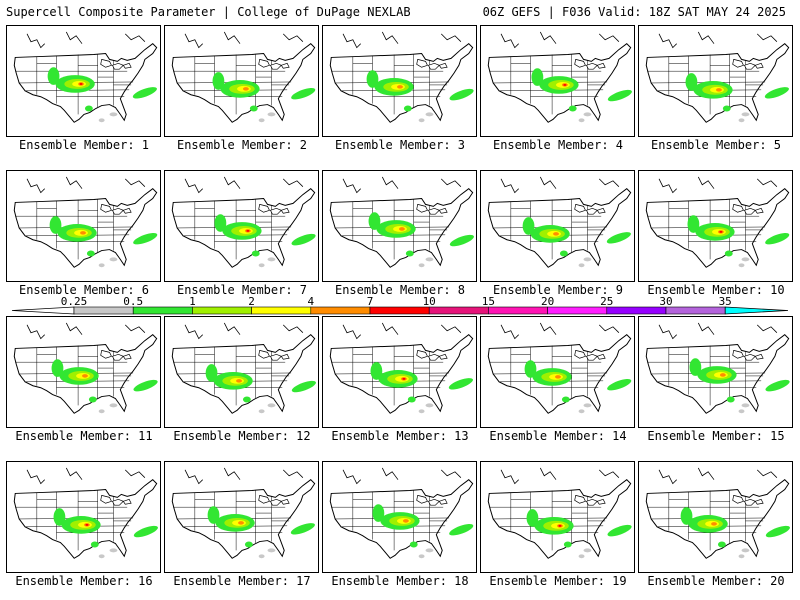 The width and height of the screenshot is (800, 600). Describe the element at coordinates (716, 581) in the screenshot. I see `ensemble-member-label: Ensemble Member: 20` at that location.